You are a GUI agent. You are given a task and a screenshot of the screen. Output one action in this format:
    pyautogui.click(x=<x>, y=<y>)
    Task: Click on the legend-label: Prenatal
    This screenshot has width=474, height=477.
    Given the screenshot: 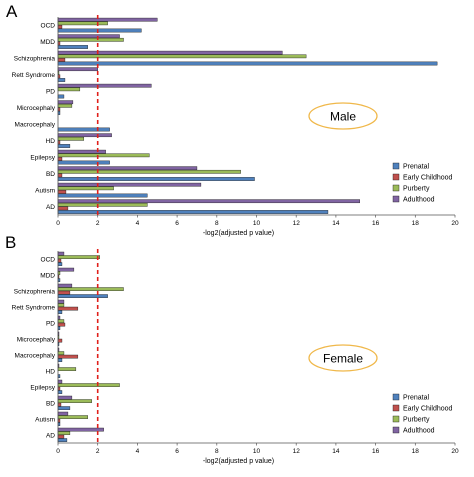 What is the action you would take?
    pyautogui.click(x=416, y=398)
    